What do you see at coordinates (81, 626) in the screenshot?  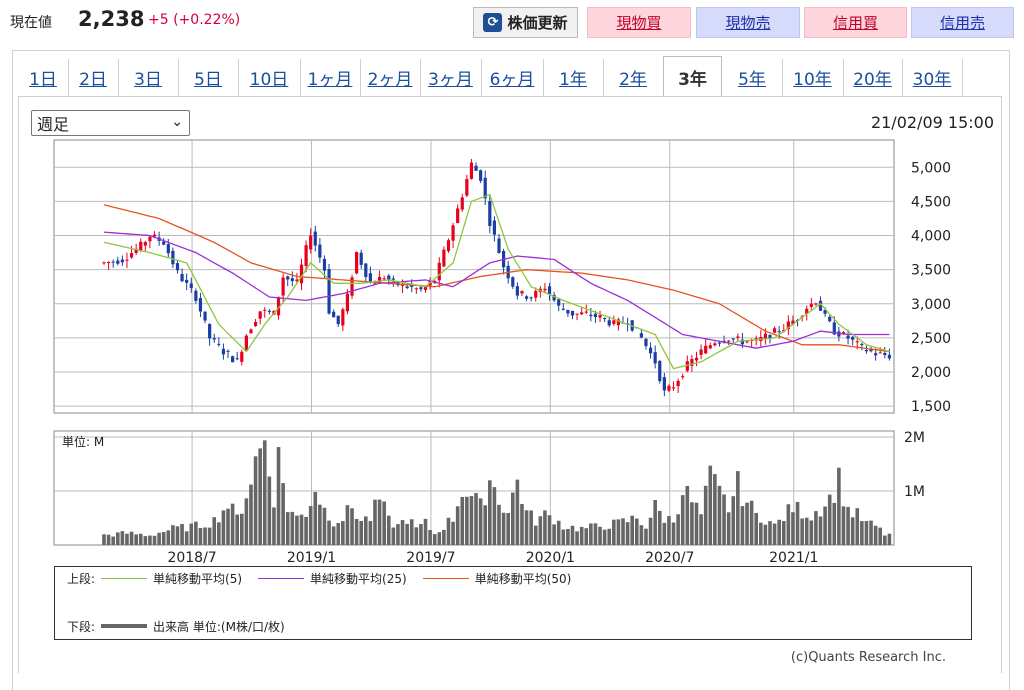 I see `legend-lower-label: 下段:` at bounding box center [81, 626].